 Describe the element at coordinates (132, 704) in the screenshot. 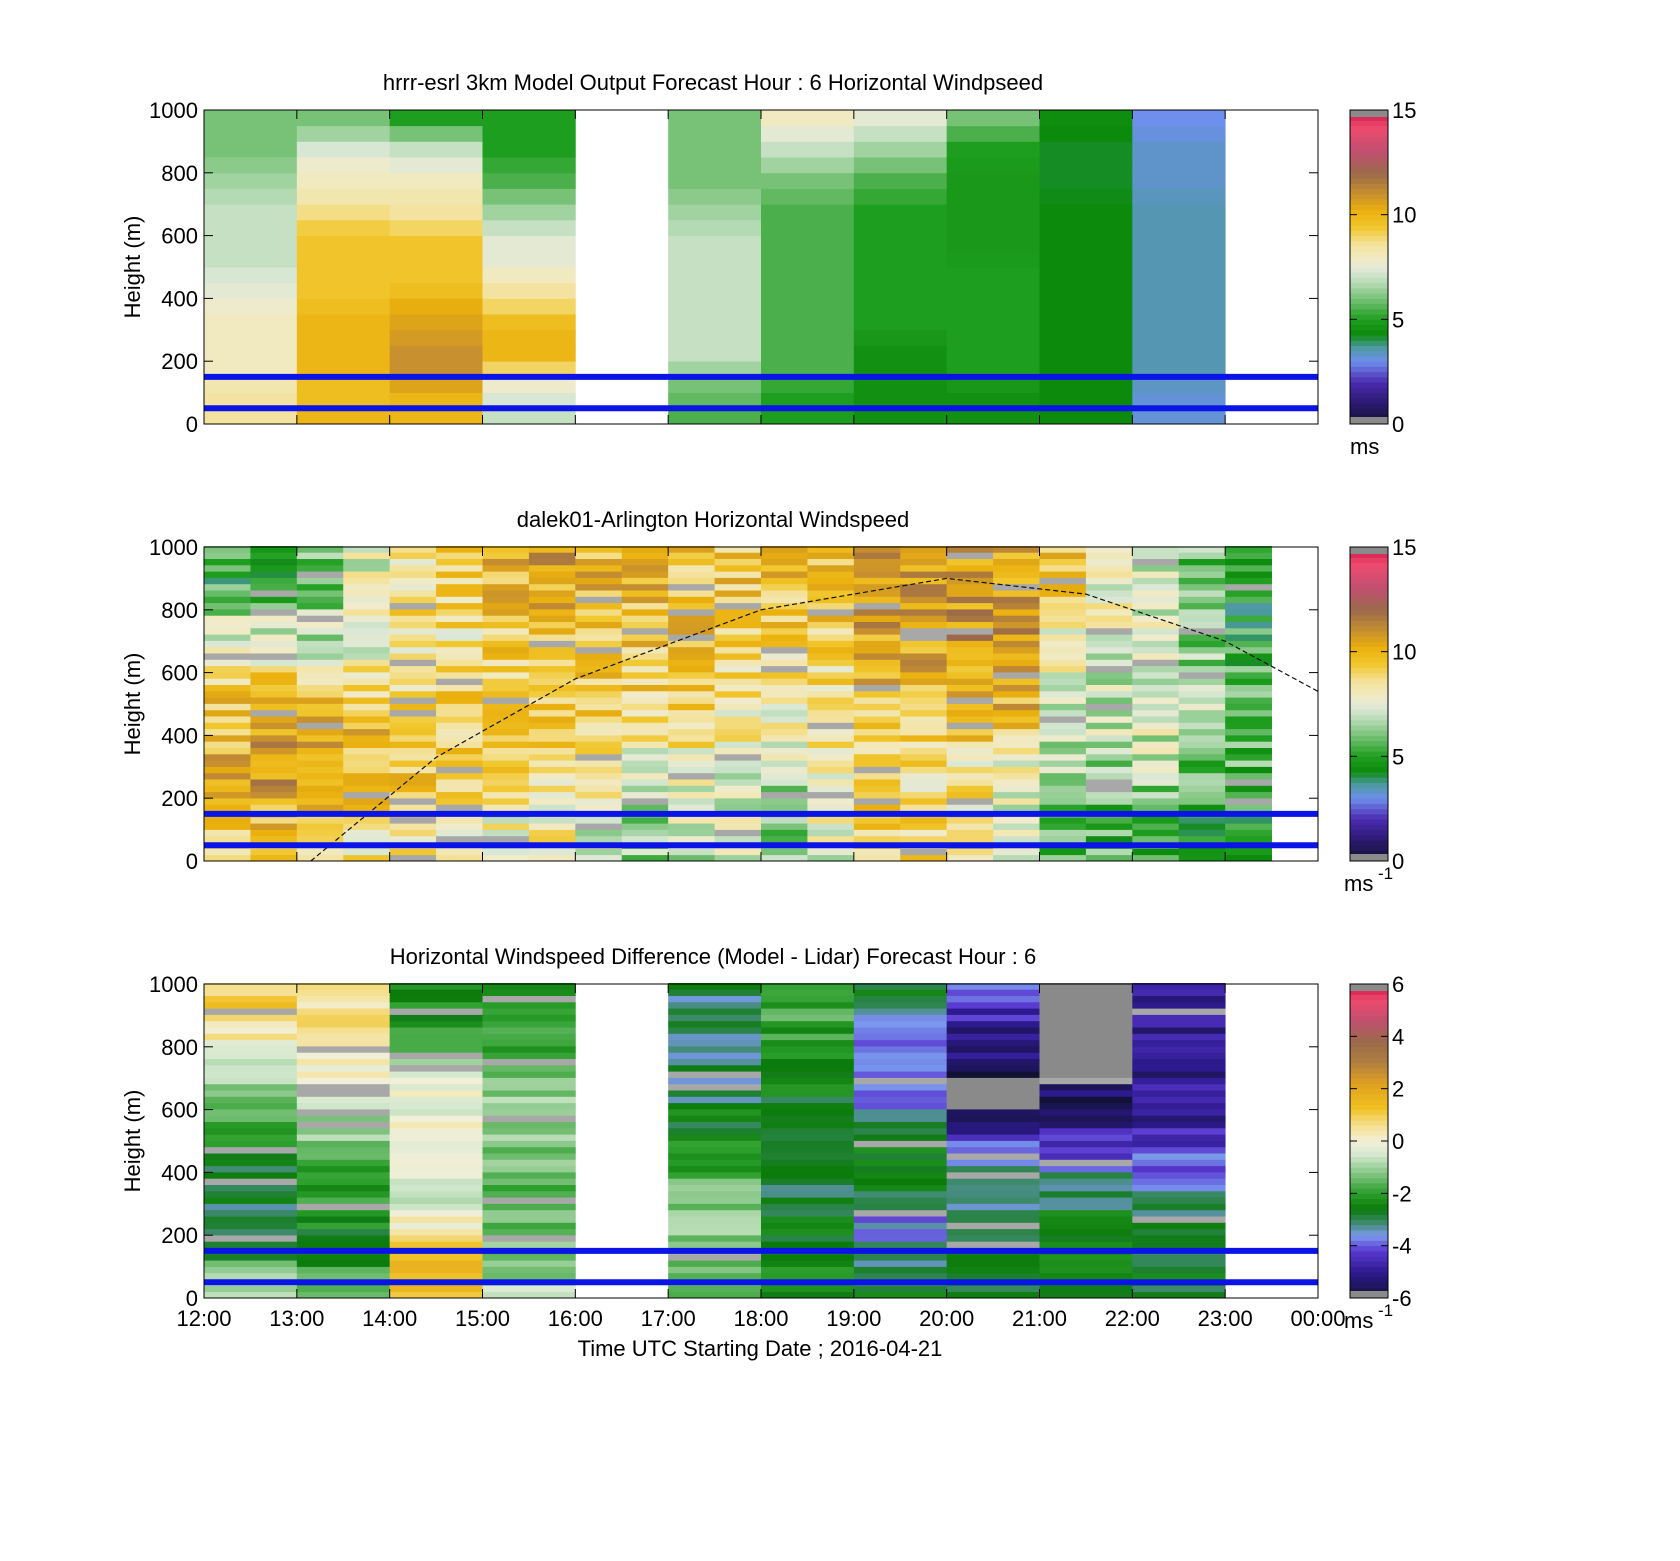

I see `y-axis-label: Height (m)` at that location.